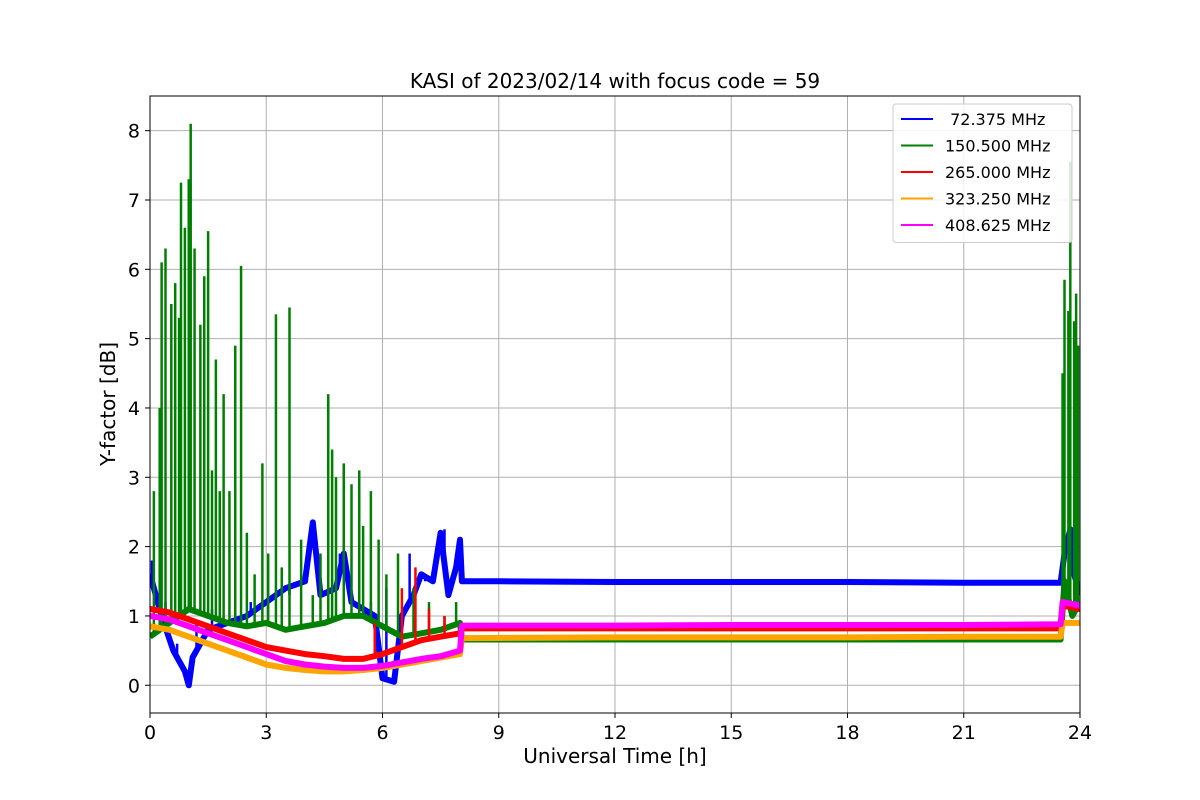  What do you see at coordinates (382, 733) in the screenshot?
I see `x-tick-label: 6` at bounding box center [382, 733].